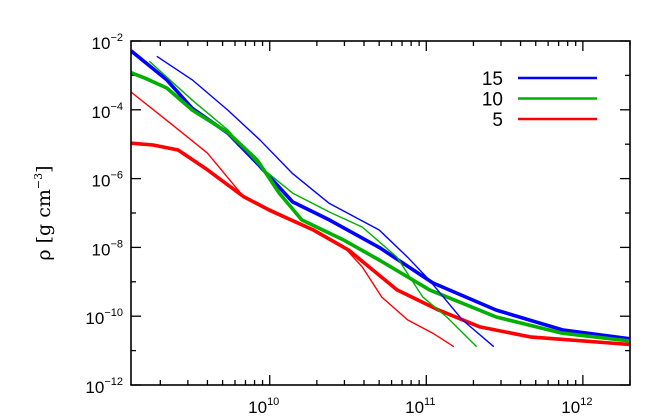  Describe the element at coordinates (492, 79) in the screenshot. I see `legend-label: 15` at that location.